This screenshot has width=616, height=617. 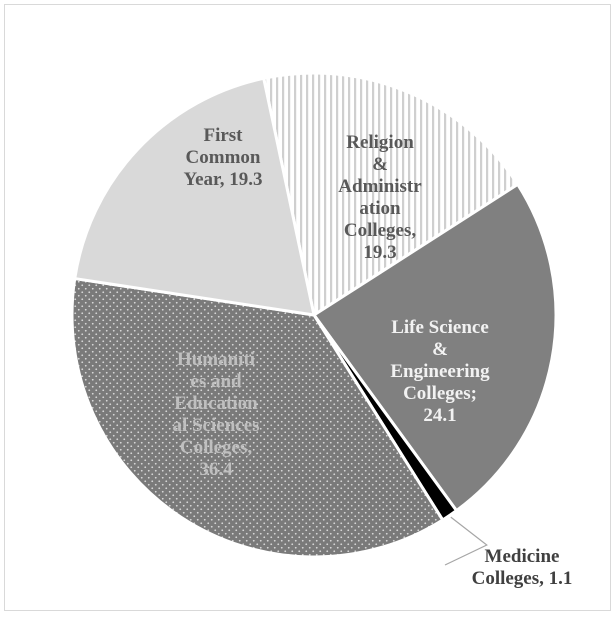 I want to click on slice-label-line: Humaniti, so click(x=216, y=359).